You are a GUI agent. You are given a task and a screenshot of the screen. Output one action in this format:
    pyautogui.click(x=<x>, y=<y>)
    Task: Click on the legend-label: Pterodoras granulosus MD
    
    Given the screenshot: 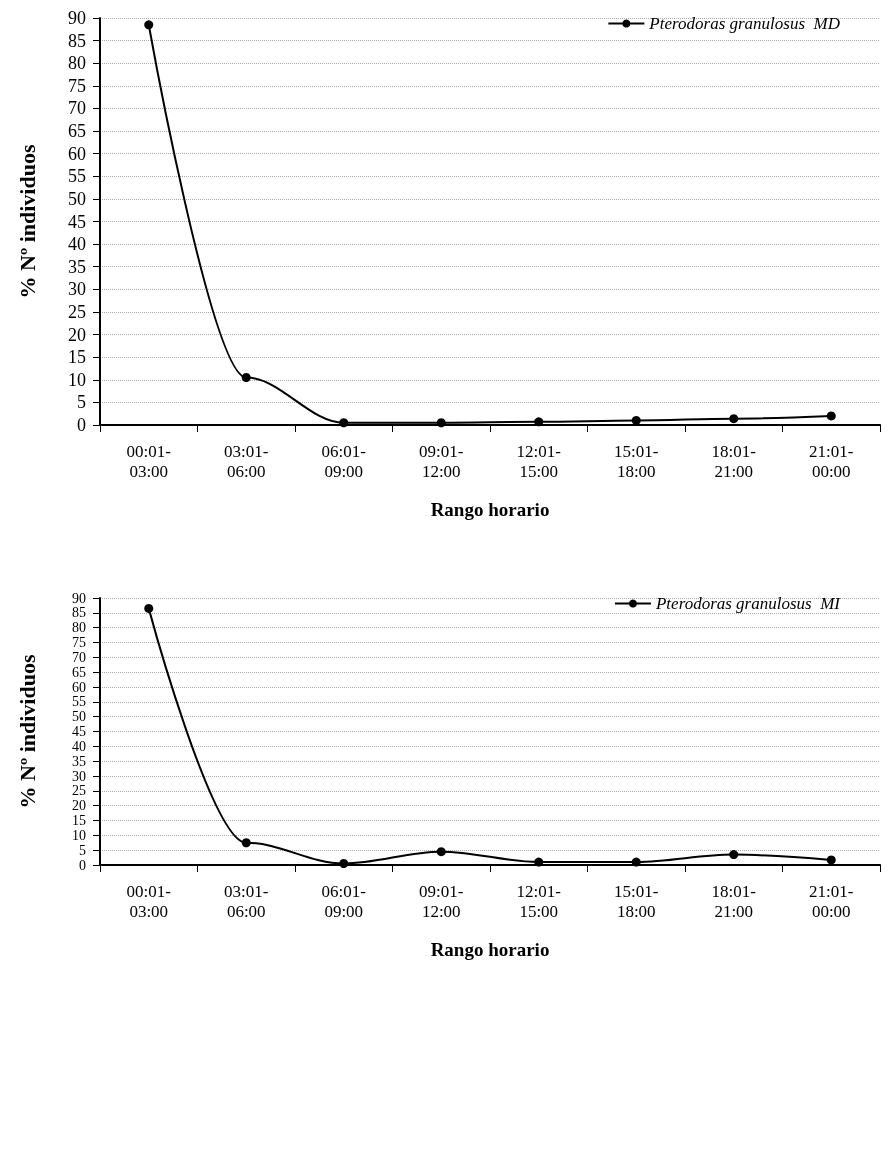 What is the action you would take?
    pyautogui.click(x=744, y=23)
    